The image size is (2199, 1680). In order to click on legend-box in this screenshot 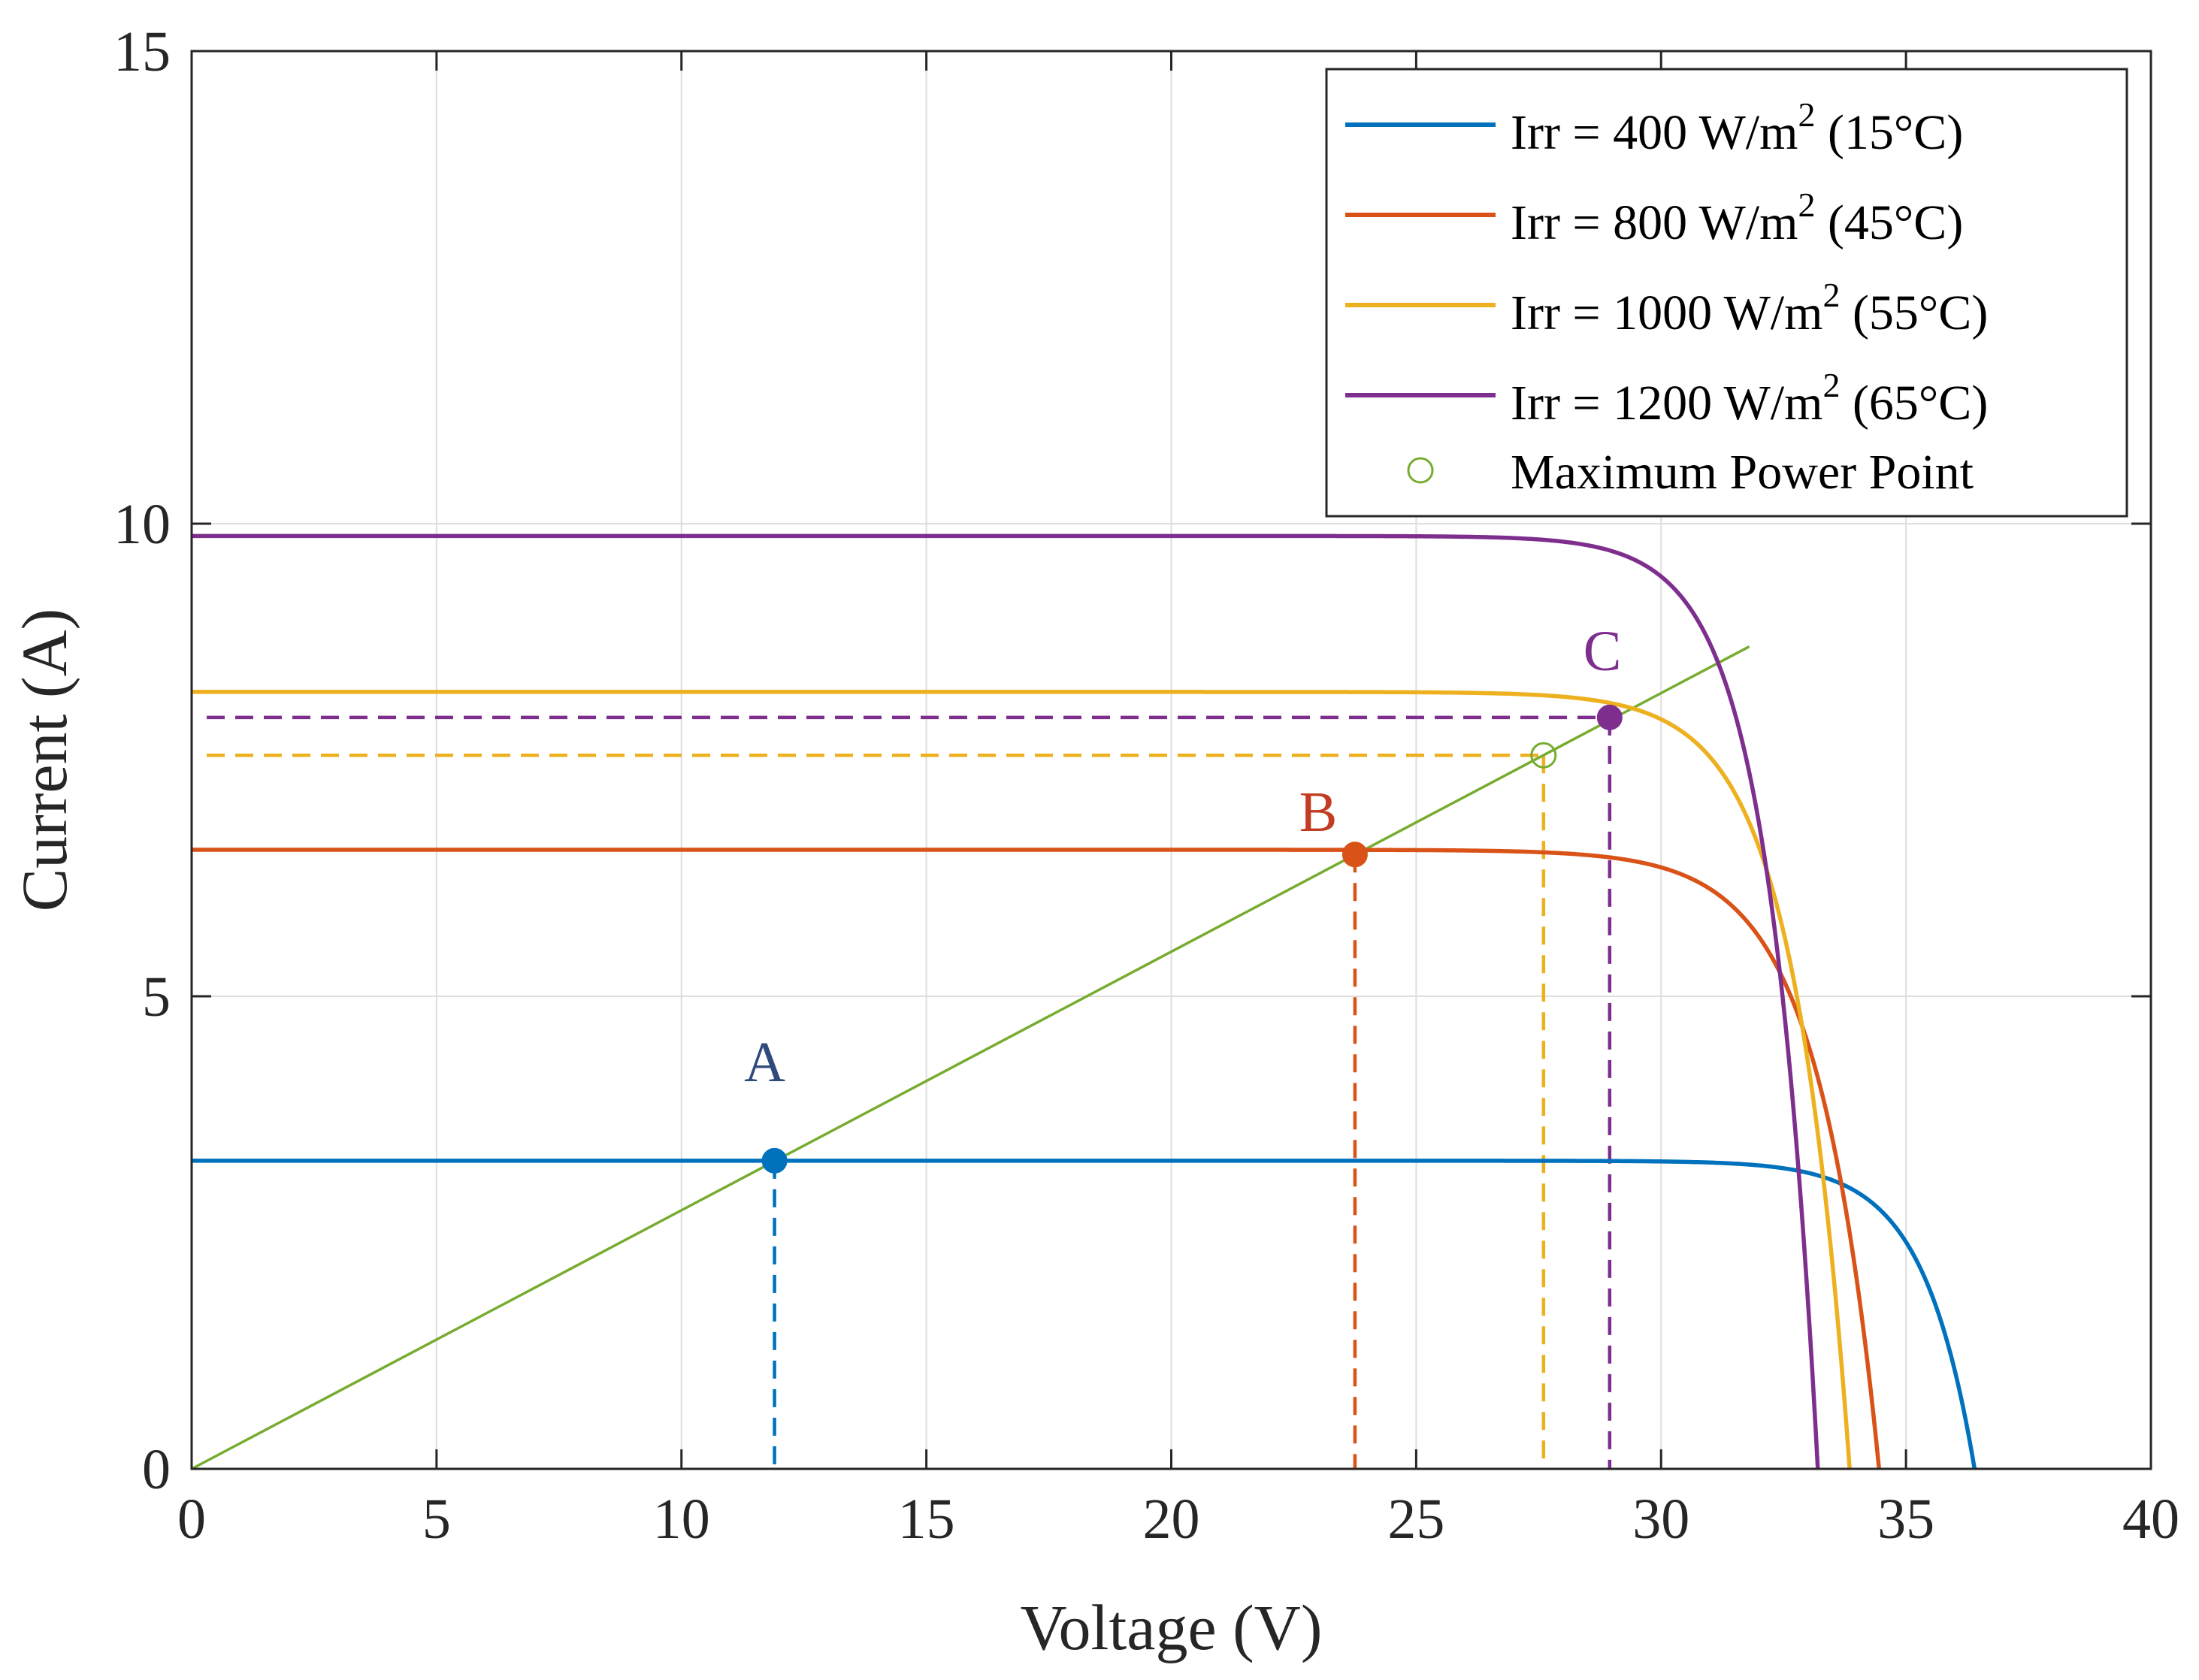, I will do `click(1726, 293)`.